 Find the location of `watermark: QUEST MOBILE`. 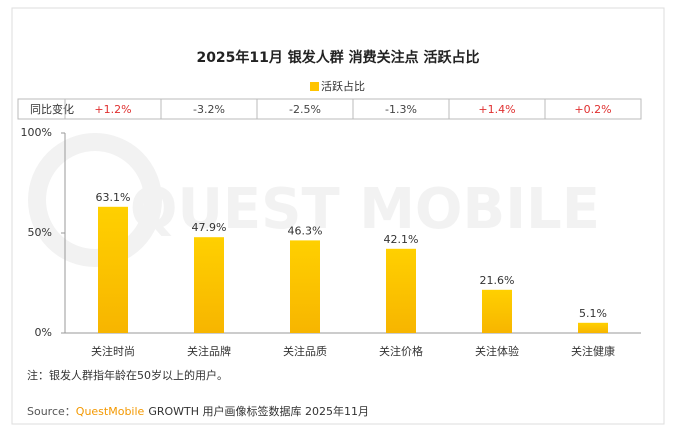

watermark: QUEST MOBILE is located at coordinates (365, 209).